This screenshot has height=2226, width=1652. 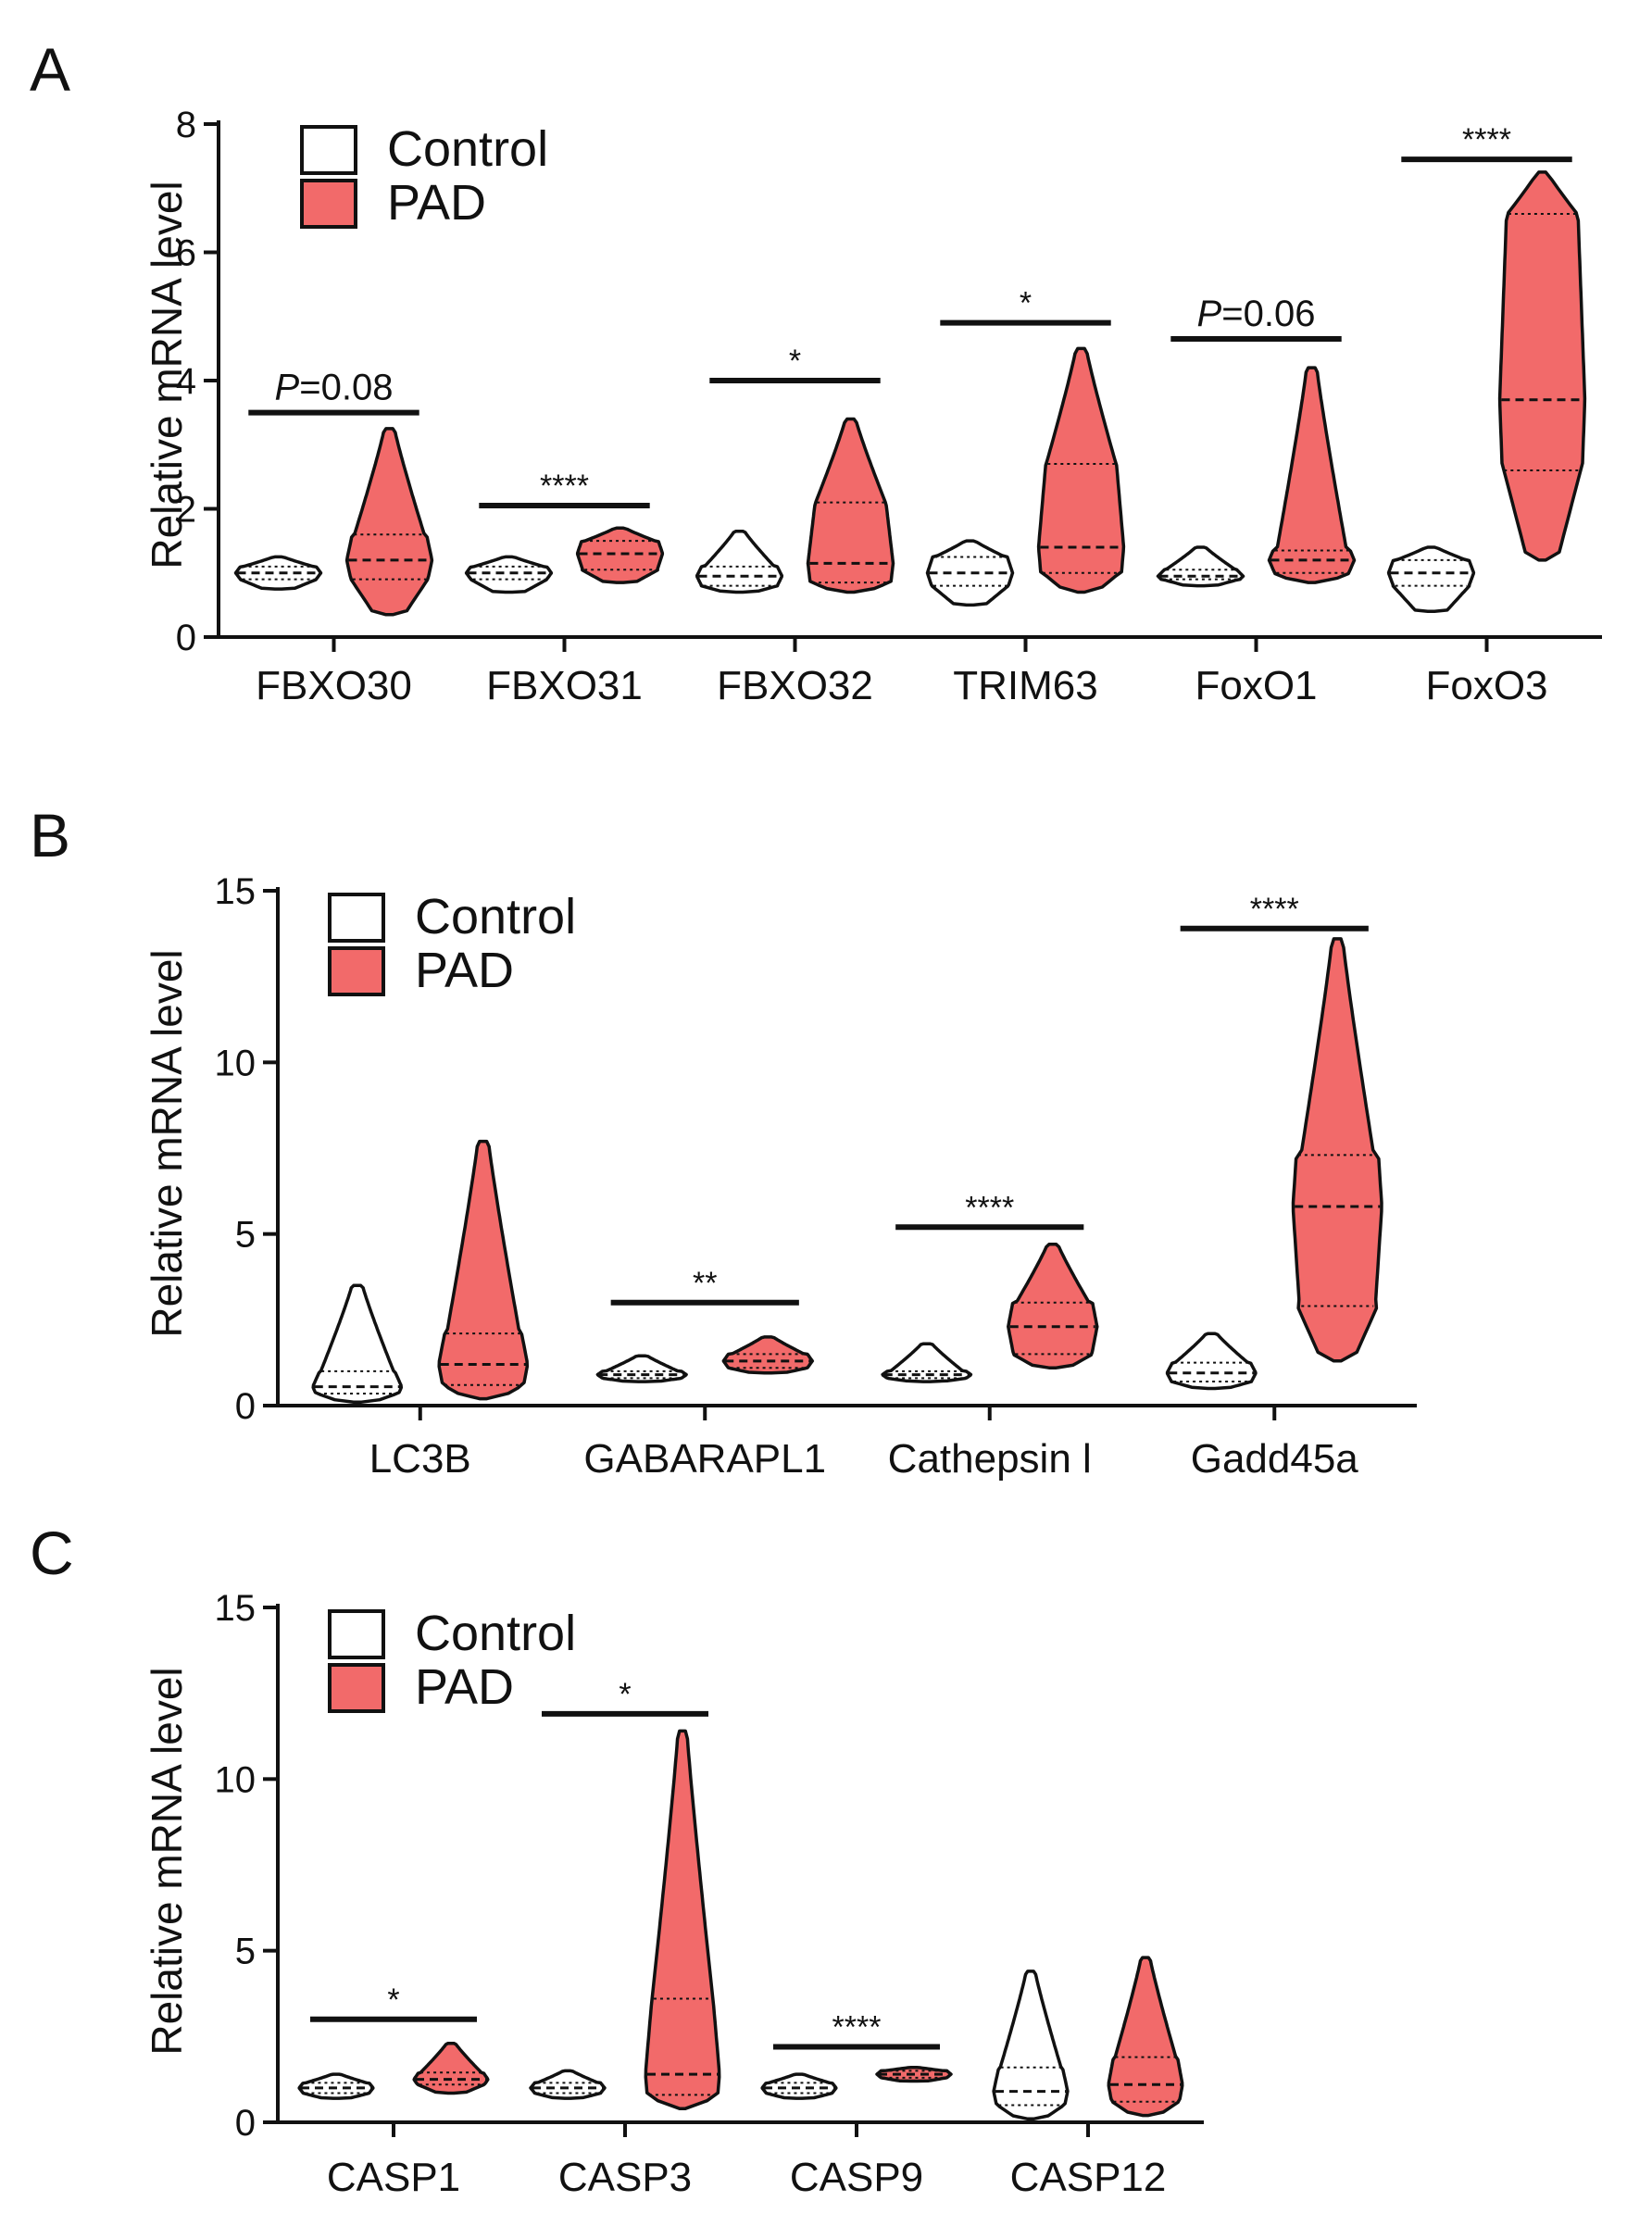 I want to click on x-tick-label: CASP1, so click(x=393, y=2177).